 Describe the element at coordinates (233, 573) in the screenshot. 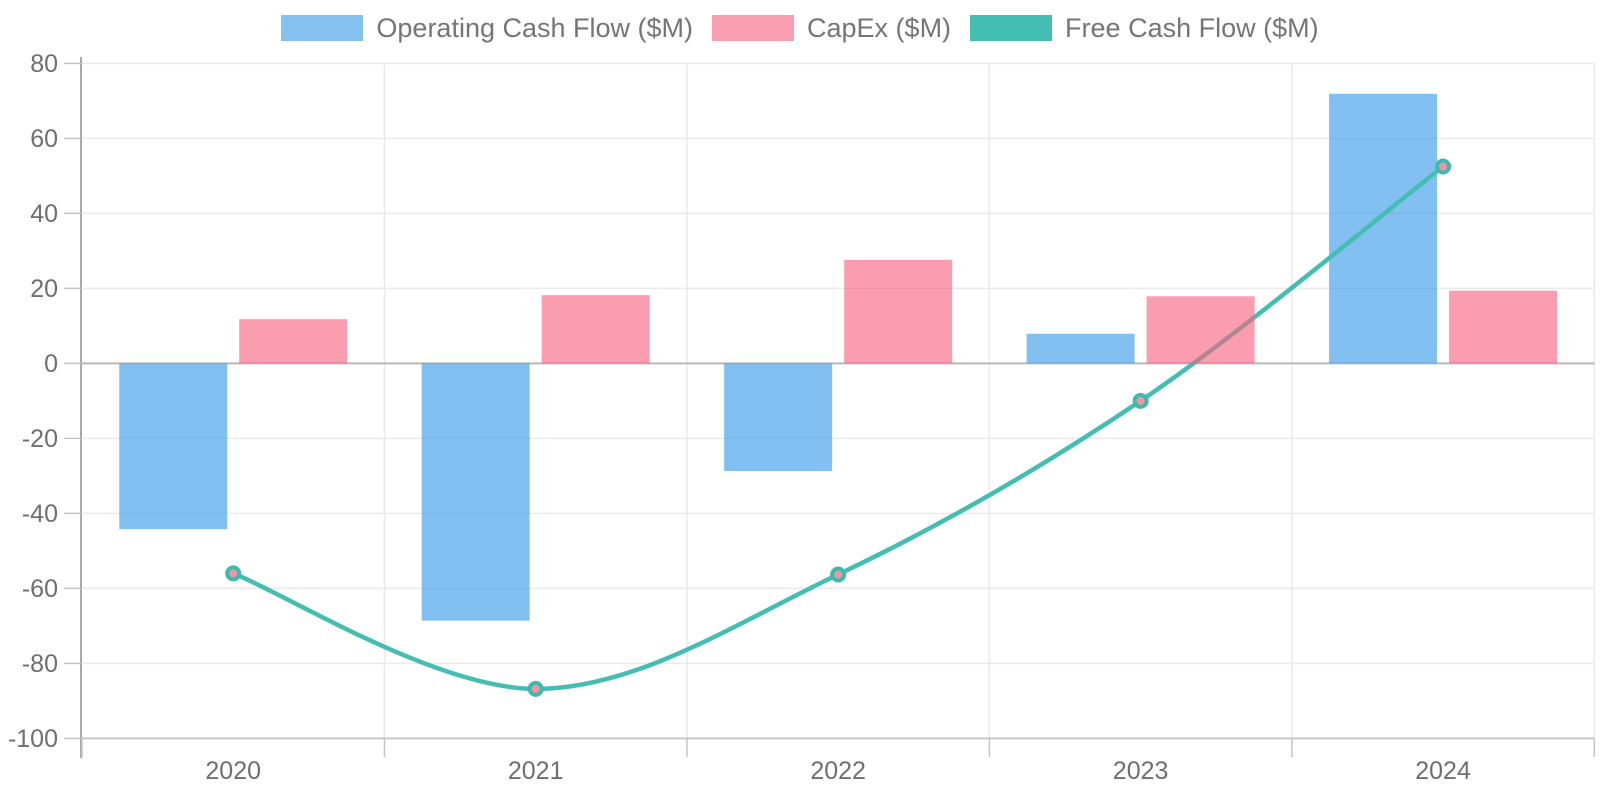

I see `fcf-point-2020` at that location.